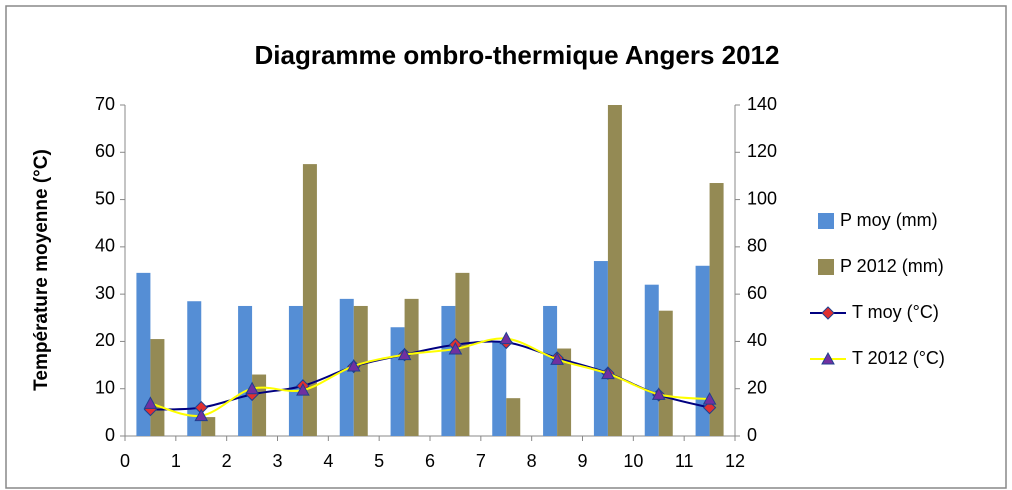 Image resolution: width=1012 pixels, height=490 pixels. Describe the element at coordinates (277, 461) in the screenshot. I see `x-tick-label: 3` at that location.